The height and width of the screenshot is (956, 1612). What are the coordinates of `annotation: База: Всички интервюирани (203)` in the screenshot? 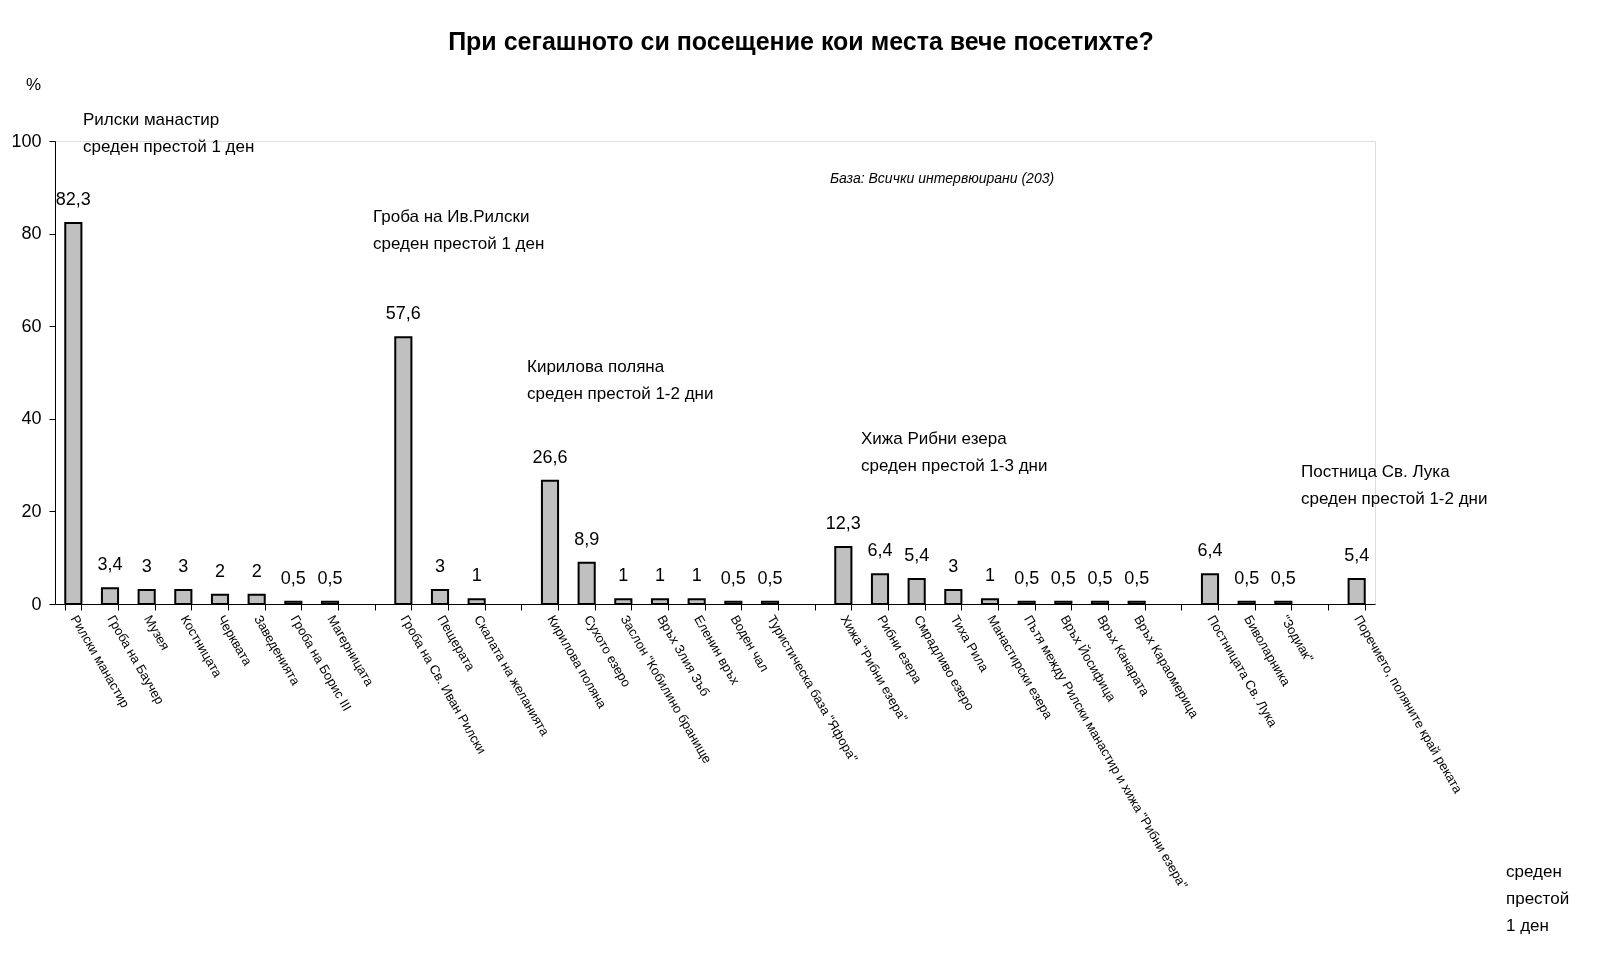 It's located at (942, 178).